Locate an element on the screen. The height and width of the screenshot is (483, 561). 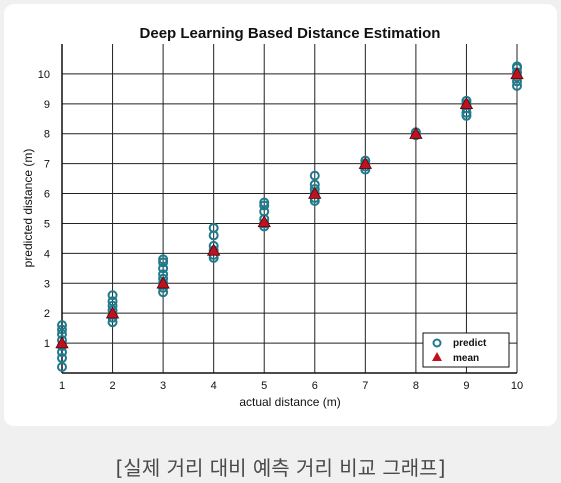
x-tick-label: 10 is located at coordinates (517, 386).